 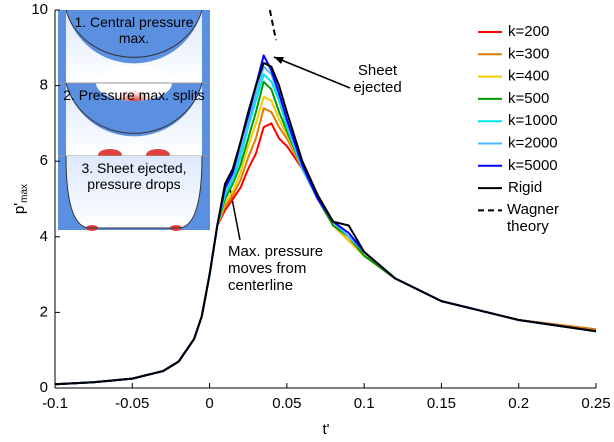 I want to click on legend-label: k=500, so click(x=528, y=98).